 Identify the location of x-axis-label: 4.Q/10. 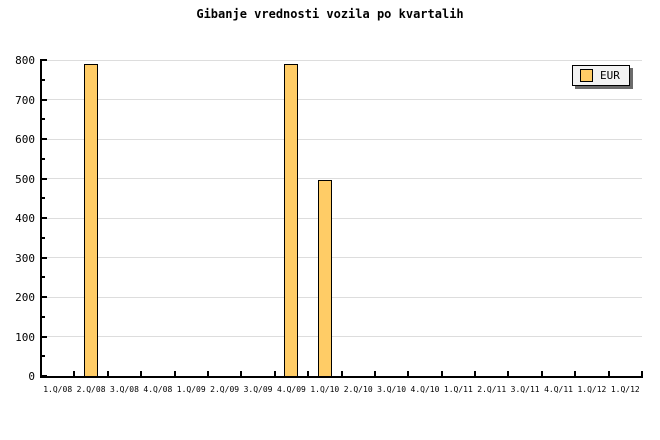
(425, 389).